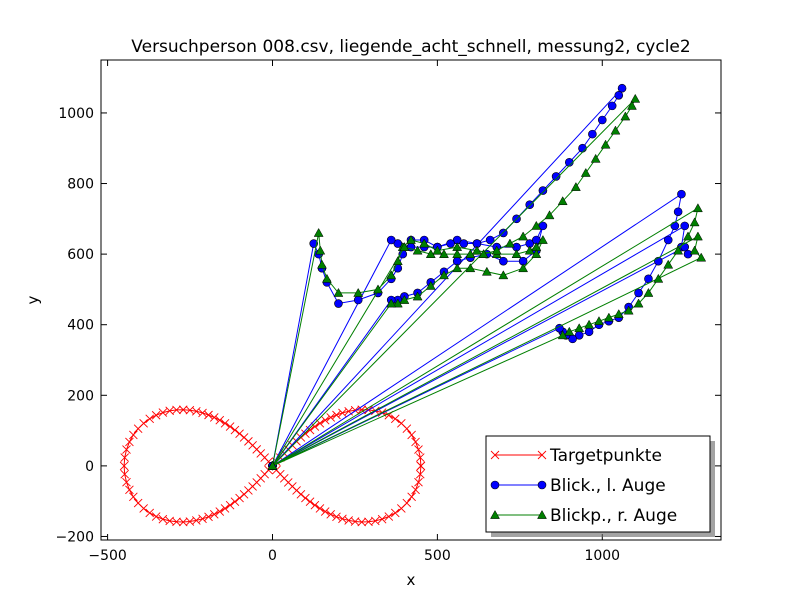 The image size is (800, 600). I want to click on series-0-point-15-b, so click(342, 413).